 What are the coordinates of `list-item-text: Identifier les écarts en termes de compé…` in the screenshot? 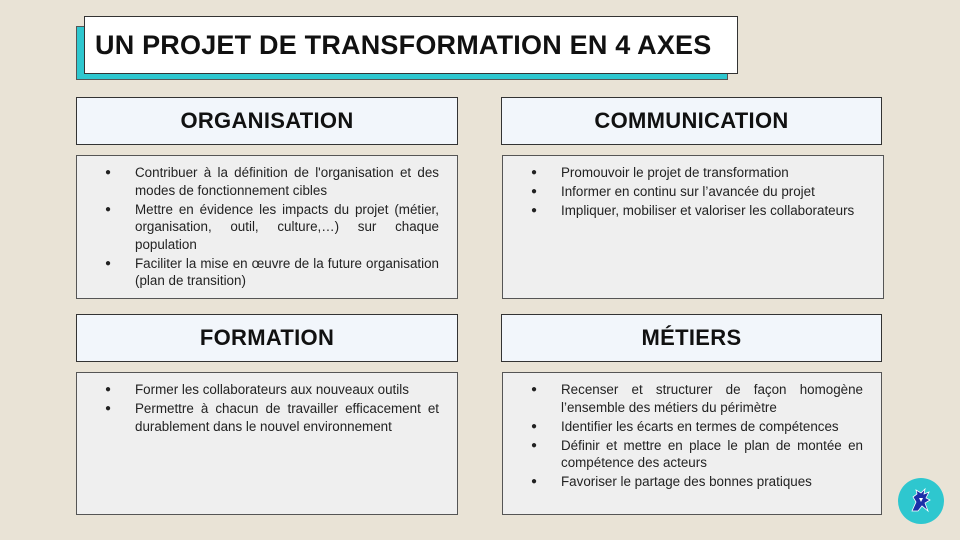 It's located at (700, 426).